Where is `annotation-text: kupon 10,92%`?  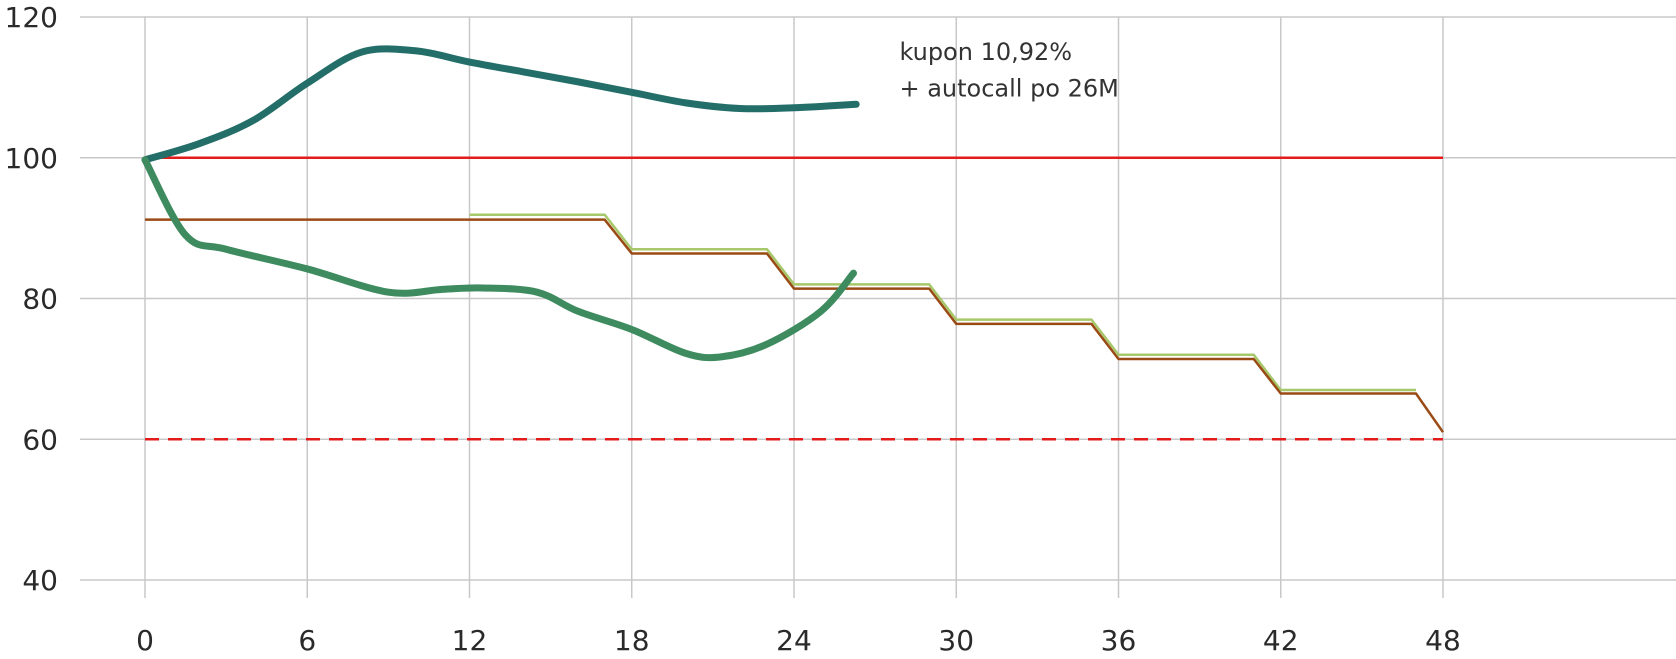 annotation-text: kupon 10,92% is located at coordinates (985, 52).